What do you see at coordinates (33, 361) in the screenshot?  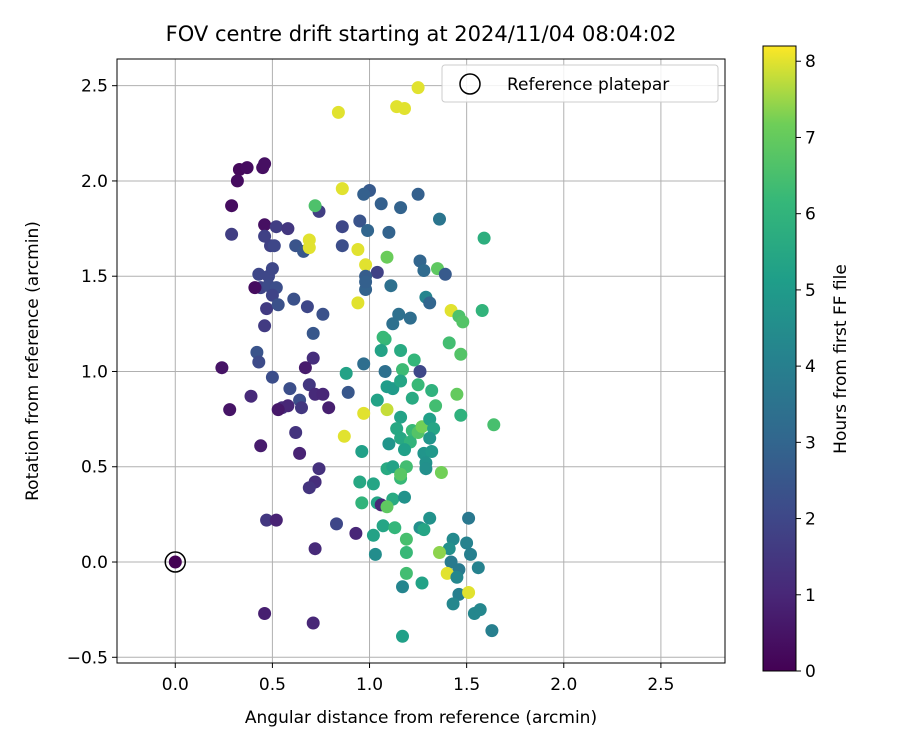 I see `y-axis-label: Rotation from reference (arcmin)` at bounding box center [33, 361].